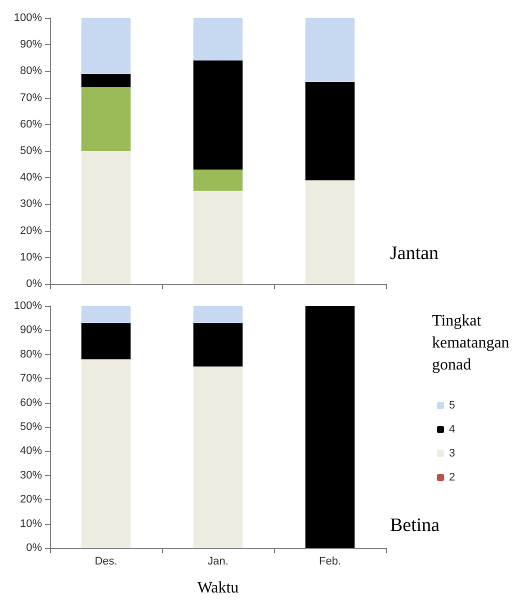  I want to click on x-axis-title: Waktu, so click(218, 588).